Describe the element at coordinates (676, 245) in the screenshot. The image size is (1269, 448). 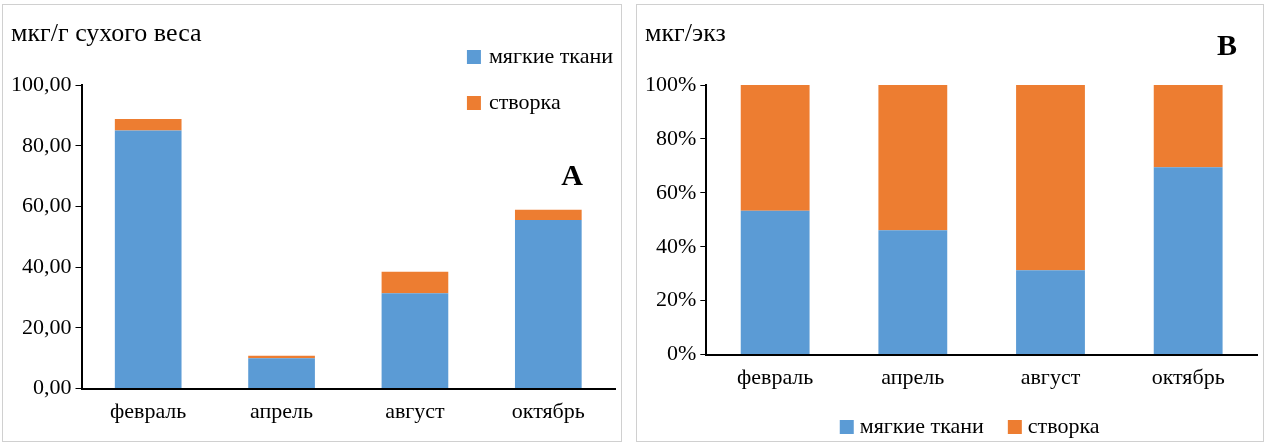
I see `y-tick-label: 40%` at that location.